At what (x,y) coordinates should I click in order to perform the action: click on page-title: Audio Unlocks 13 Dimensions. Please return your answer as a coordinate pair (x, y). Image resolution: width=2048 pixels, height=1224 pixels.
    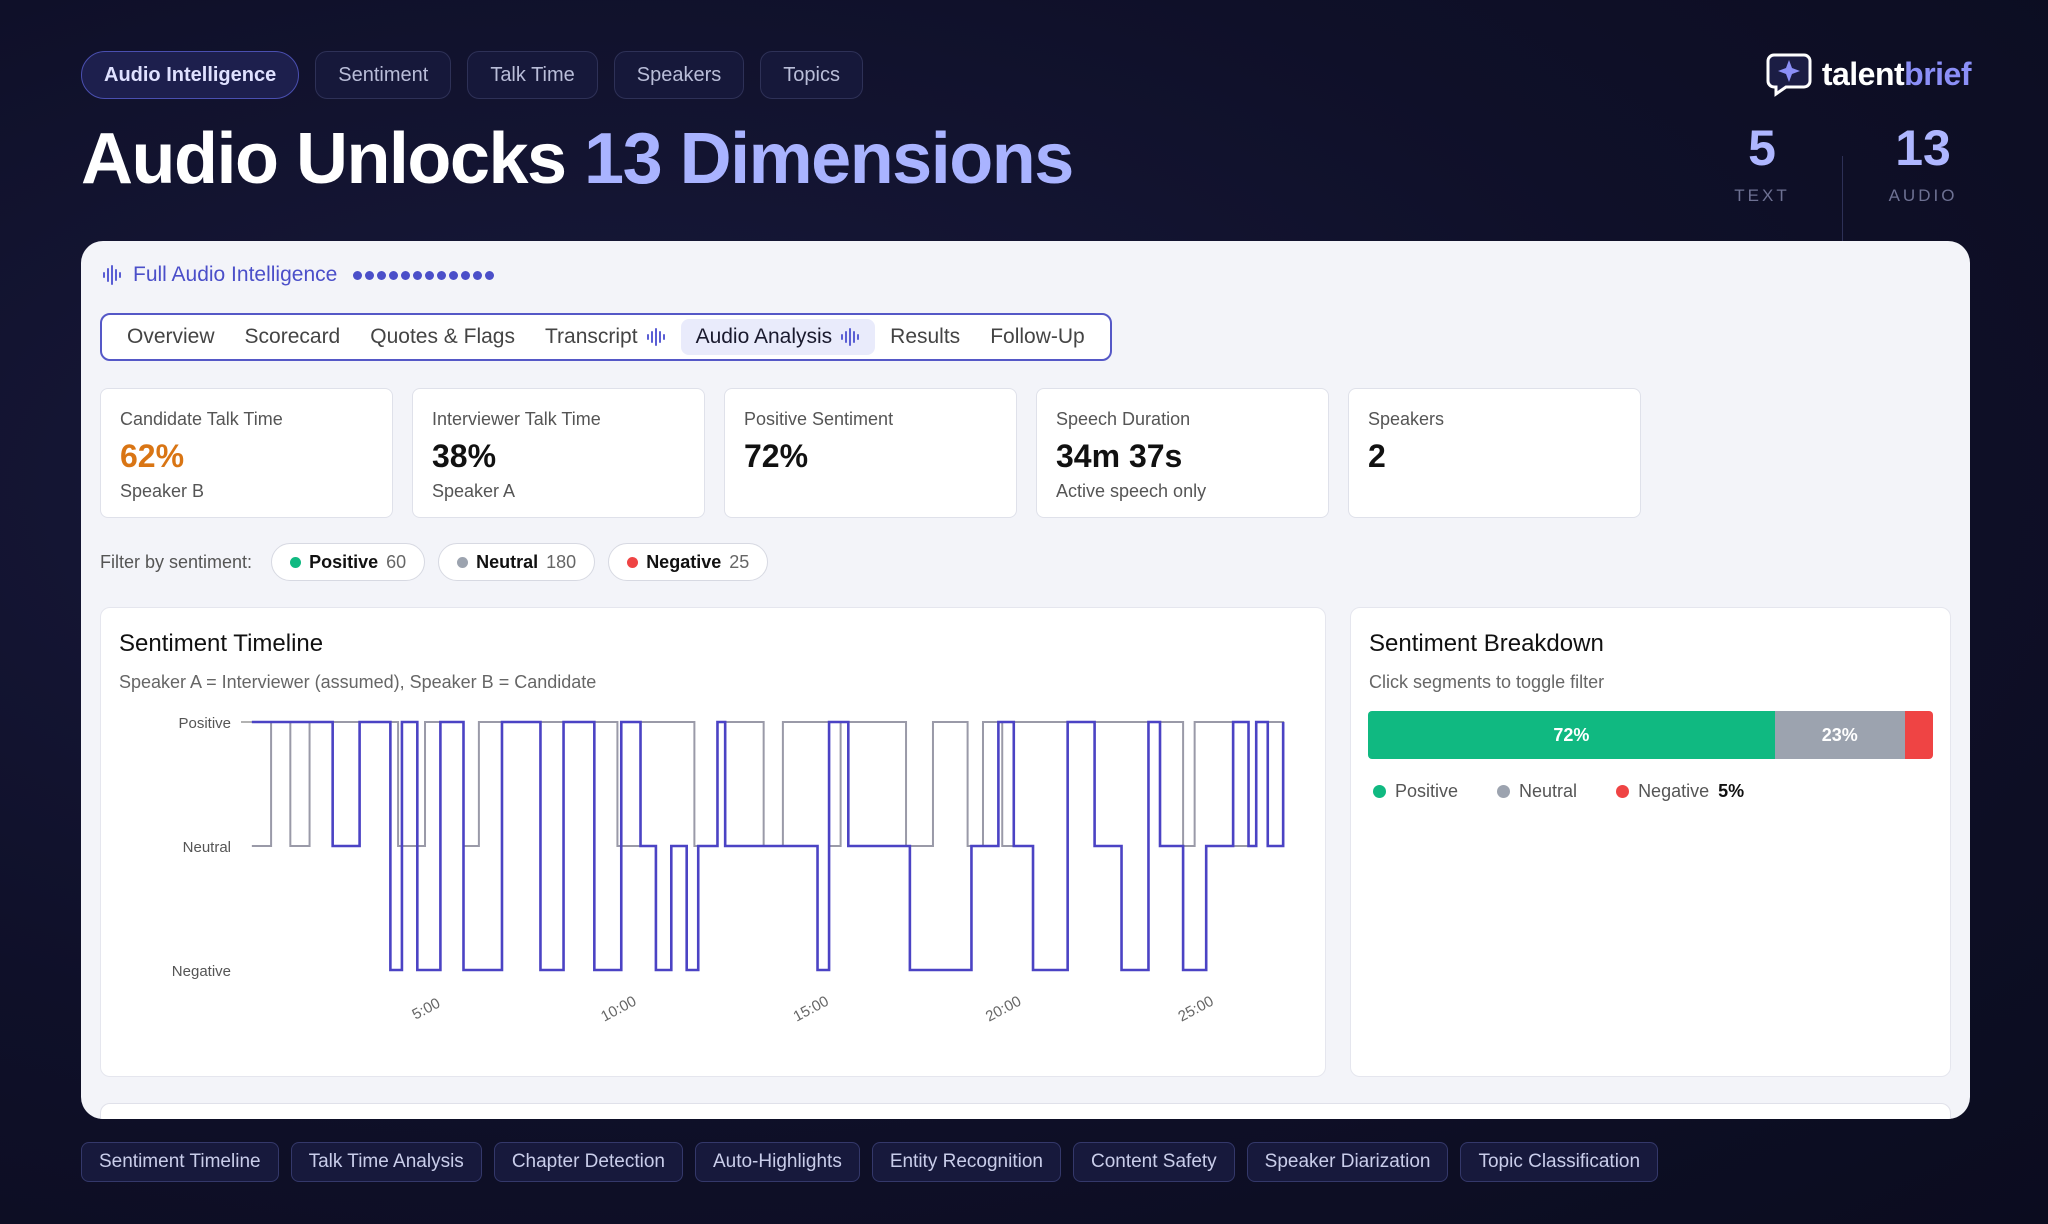
    Looking at the image, I should click on (577, 159).